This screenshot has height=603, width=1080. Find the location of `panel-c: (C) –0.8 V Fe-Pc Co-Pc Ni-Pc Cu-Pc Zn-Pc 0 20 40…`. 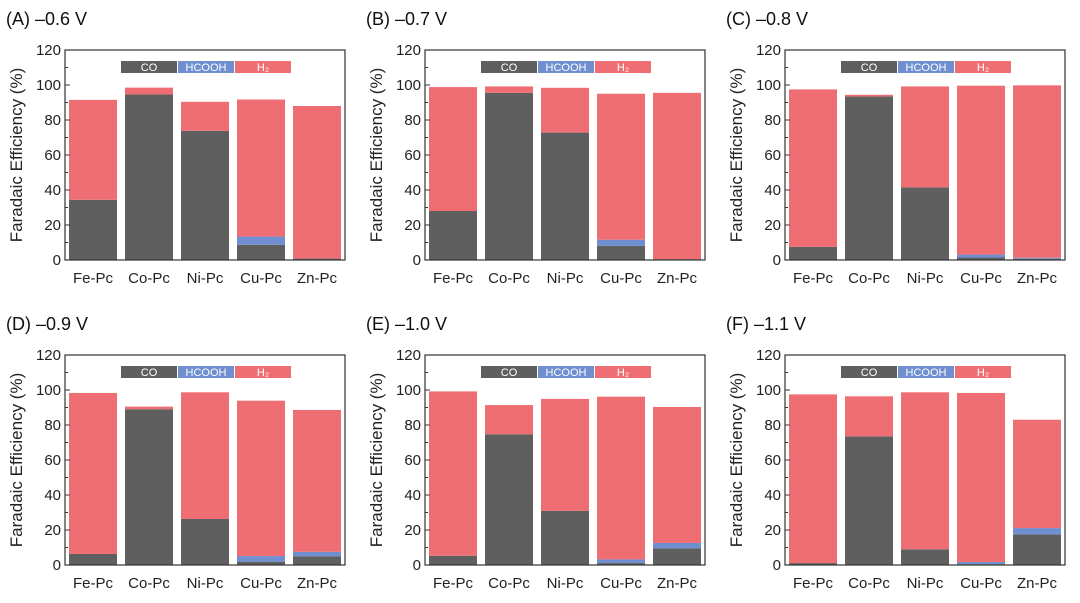

panel-c: (C) –0.8 V Fe-Pc Co-Pc Ni-Pc Cu-Pc Zn-Pc 0 20 40… is located at coordinates (896, 148).